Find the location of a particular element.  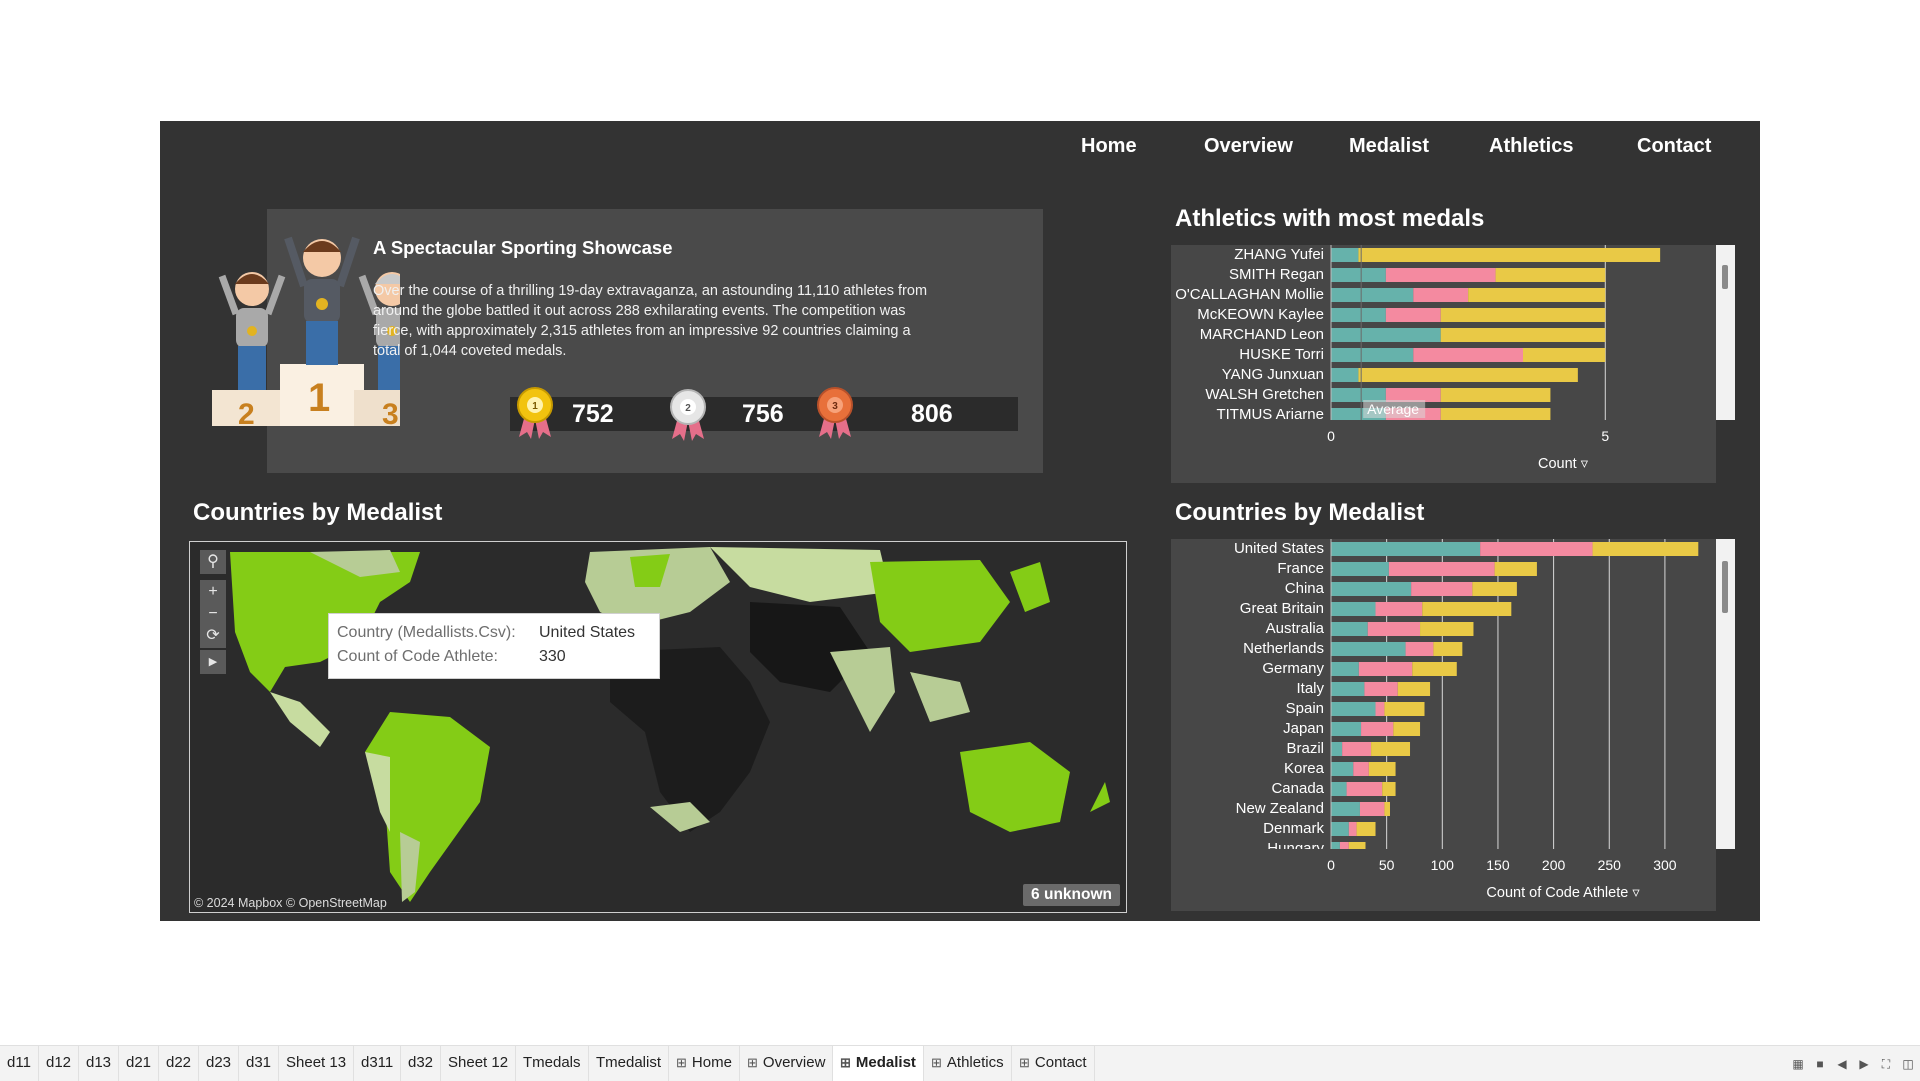

sheet-tab: d31 is located at coordinates (259, 1063).